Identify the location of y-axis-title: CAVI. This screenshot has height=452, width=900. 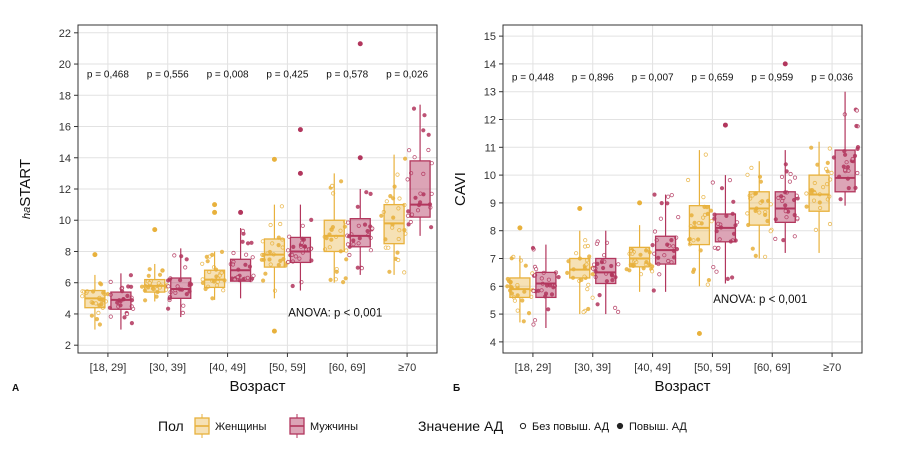
(460, 189).